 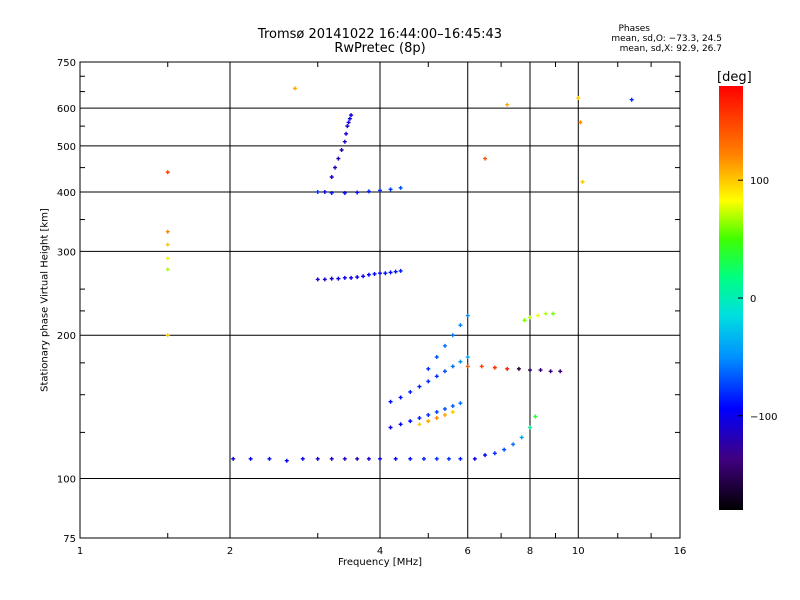 I want to click on y-tick-label: 300, so click(x=66, y=252).